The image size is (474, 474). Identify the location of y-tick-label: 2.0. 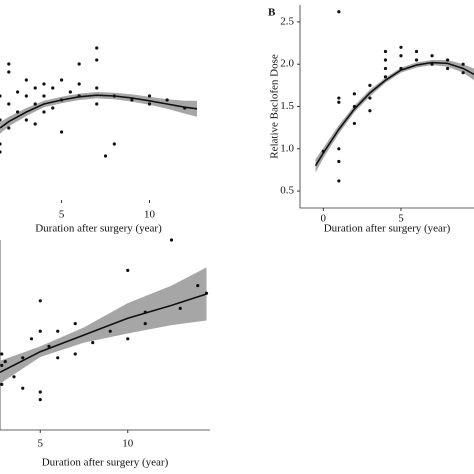
(287, 64).